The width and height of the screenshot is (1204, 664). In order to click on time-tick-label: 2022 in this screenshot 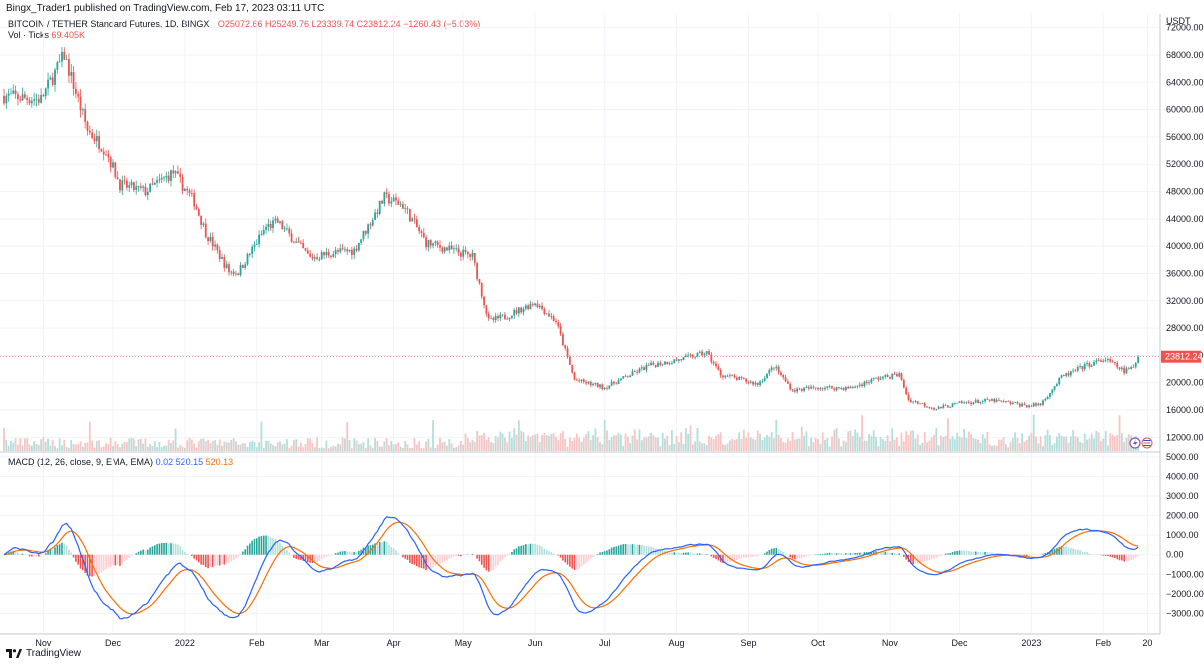, I will do `click(185, 643)`.